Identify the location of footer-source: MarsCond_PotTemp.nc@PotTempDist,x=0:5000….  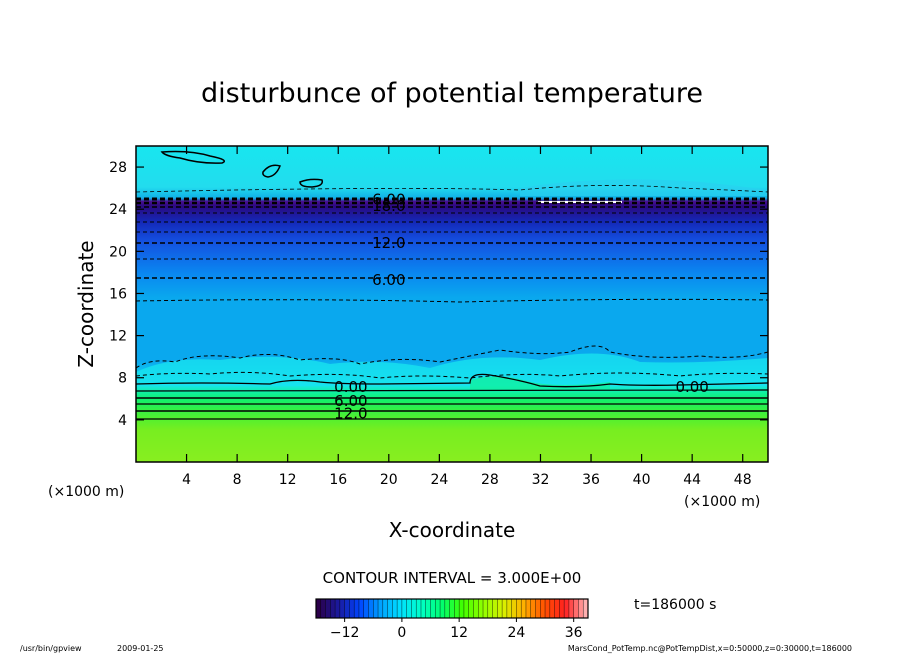
(710, 648).